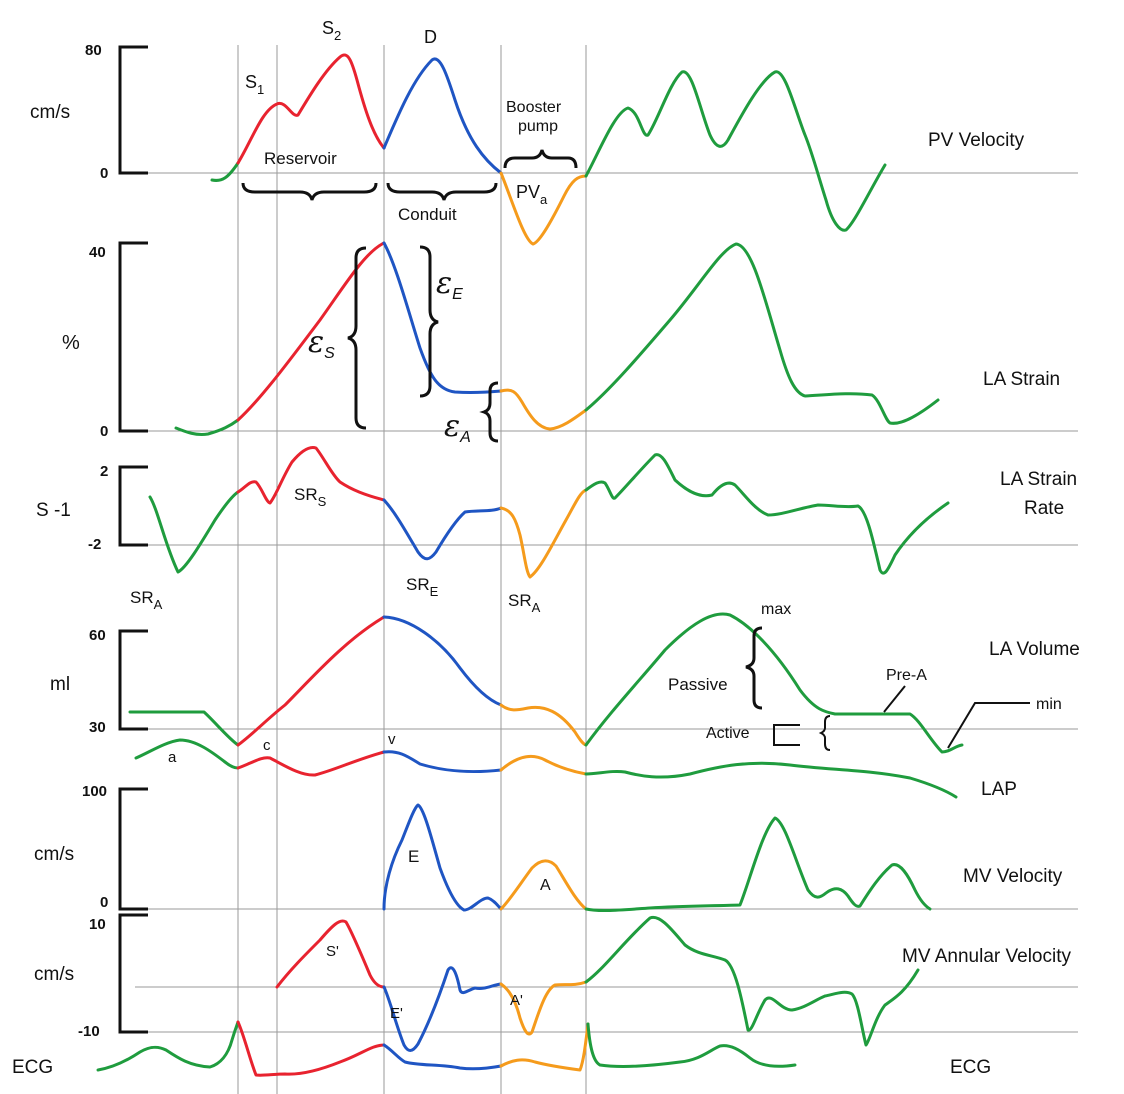  What do you see at coordinates (184, 728) in the screenshot?
I see `volume-trace-pre` at bounding box center [184, 728].